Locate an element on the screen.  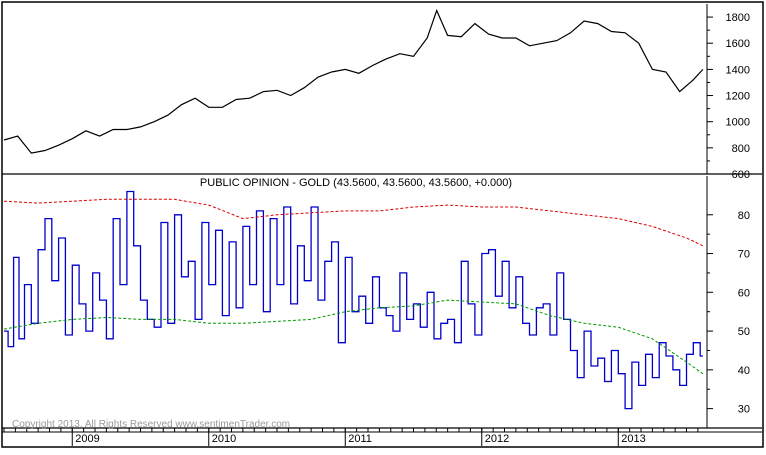
price-y-tick-label: 1000 is located at coordinates (738, 123).